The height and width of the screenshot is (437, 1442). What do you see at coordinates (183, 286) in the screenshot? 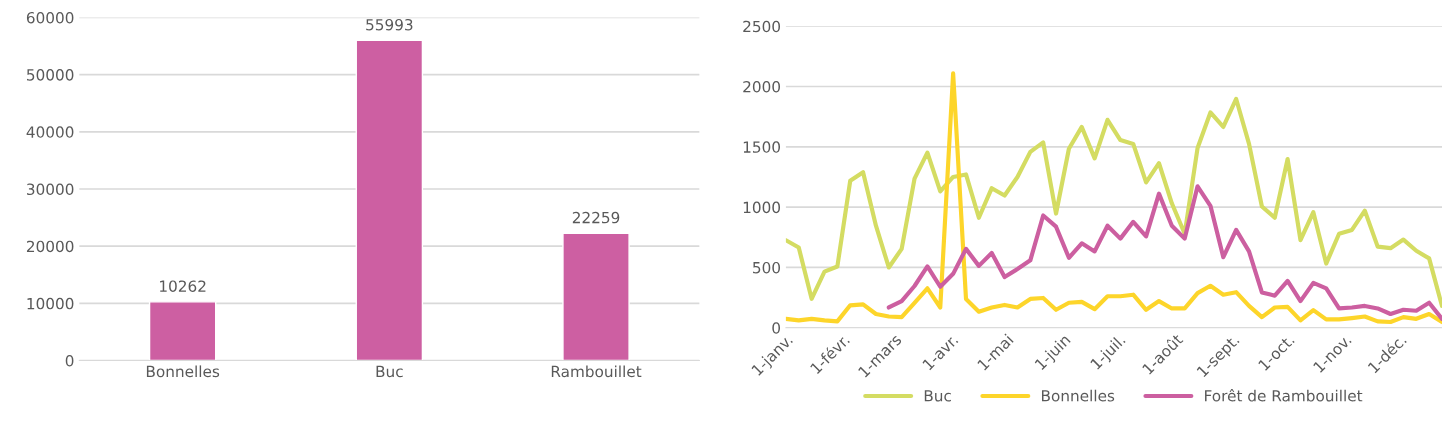
I see `data-label: 10262` at bounding box center [183, 286].